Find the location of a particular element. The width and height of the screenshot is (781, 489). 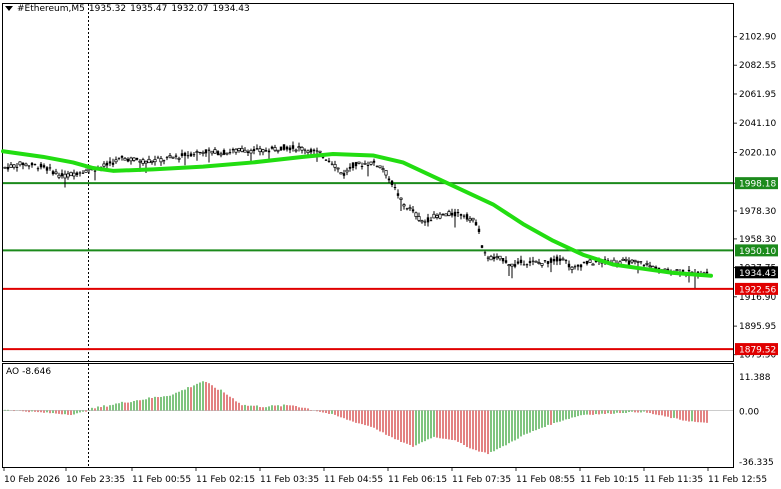

price-tags: 1998.18 1950.10 1922.56 1879.52 1934.43 is located at coordinates (756, 266).